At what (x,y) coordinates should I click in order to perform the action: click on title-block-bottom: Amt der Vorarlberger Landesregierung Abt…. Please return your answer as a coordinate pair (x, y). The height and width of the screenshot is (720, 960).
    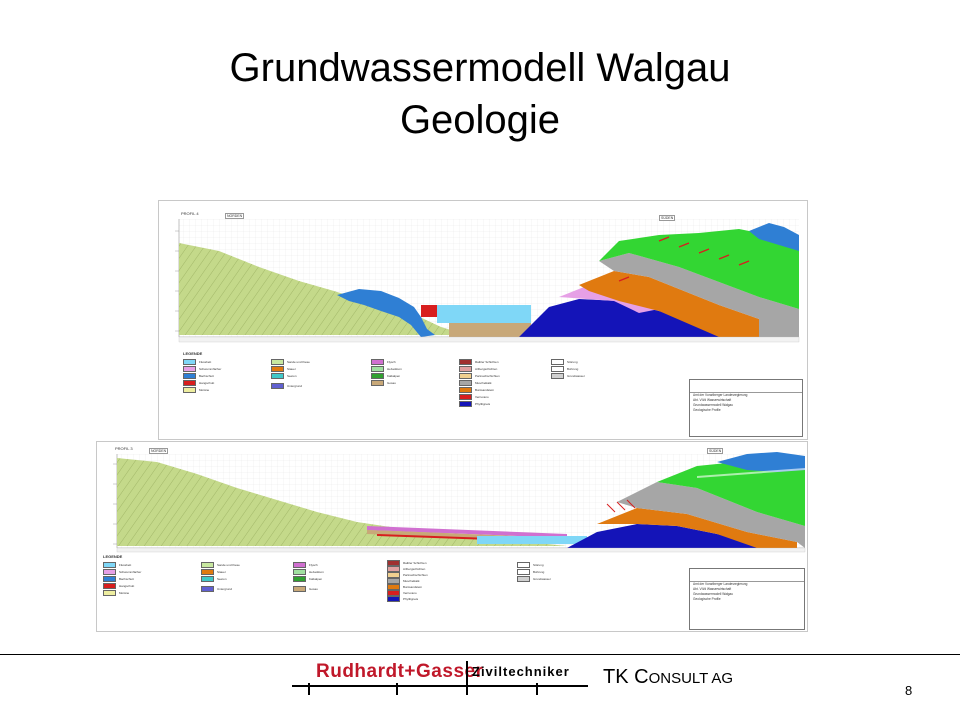
    Looking at the image, I should click on (747, 599).